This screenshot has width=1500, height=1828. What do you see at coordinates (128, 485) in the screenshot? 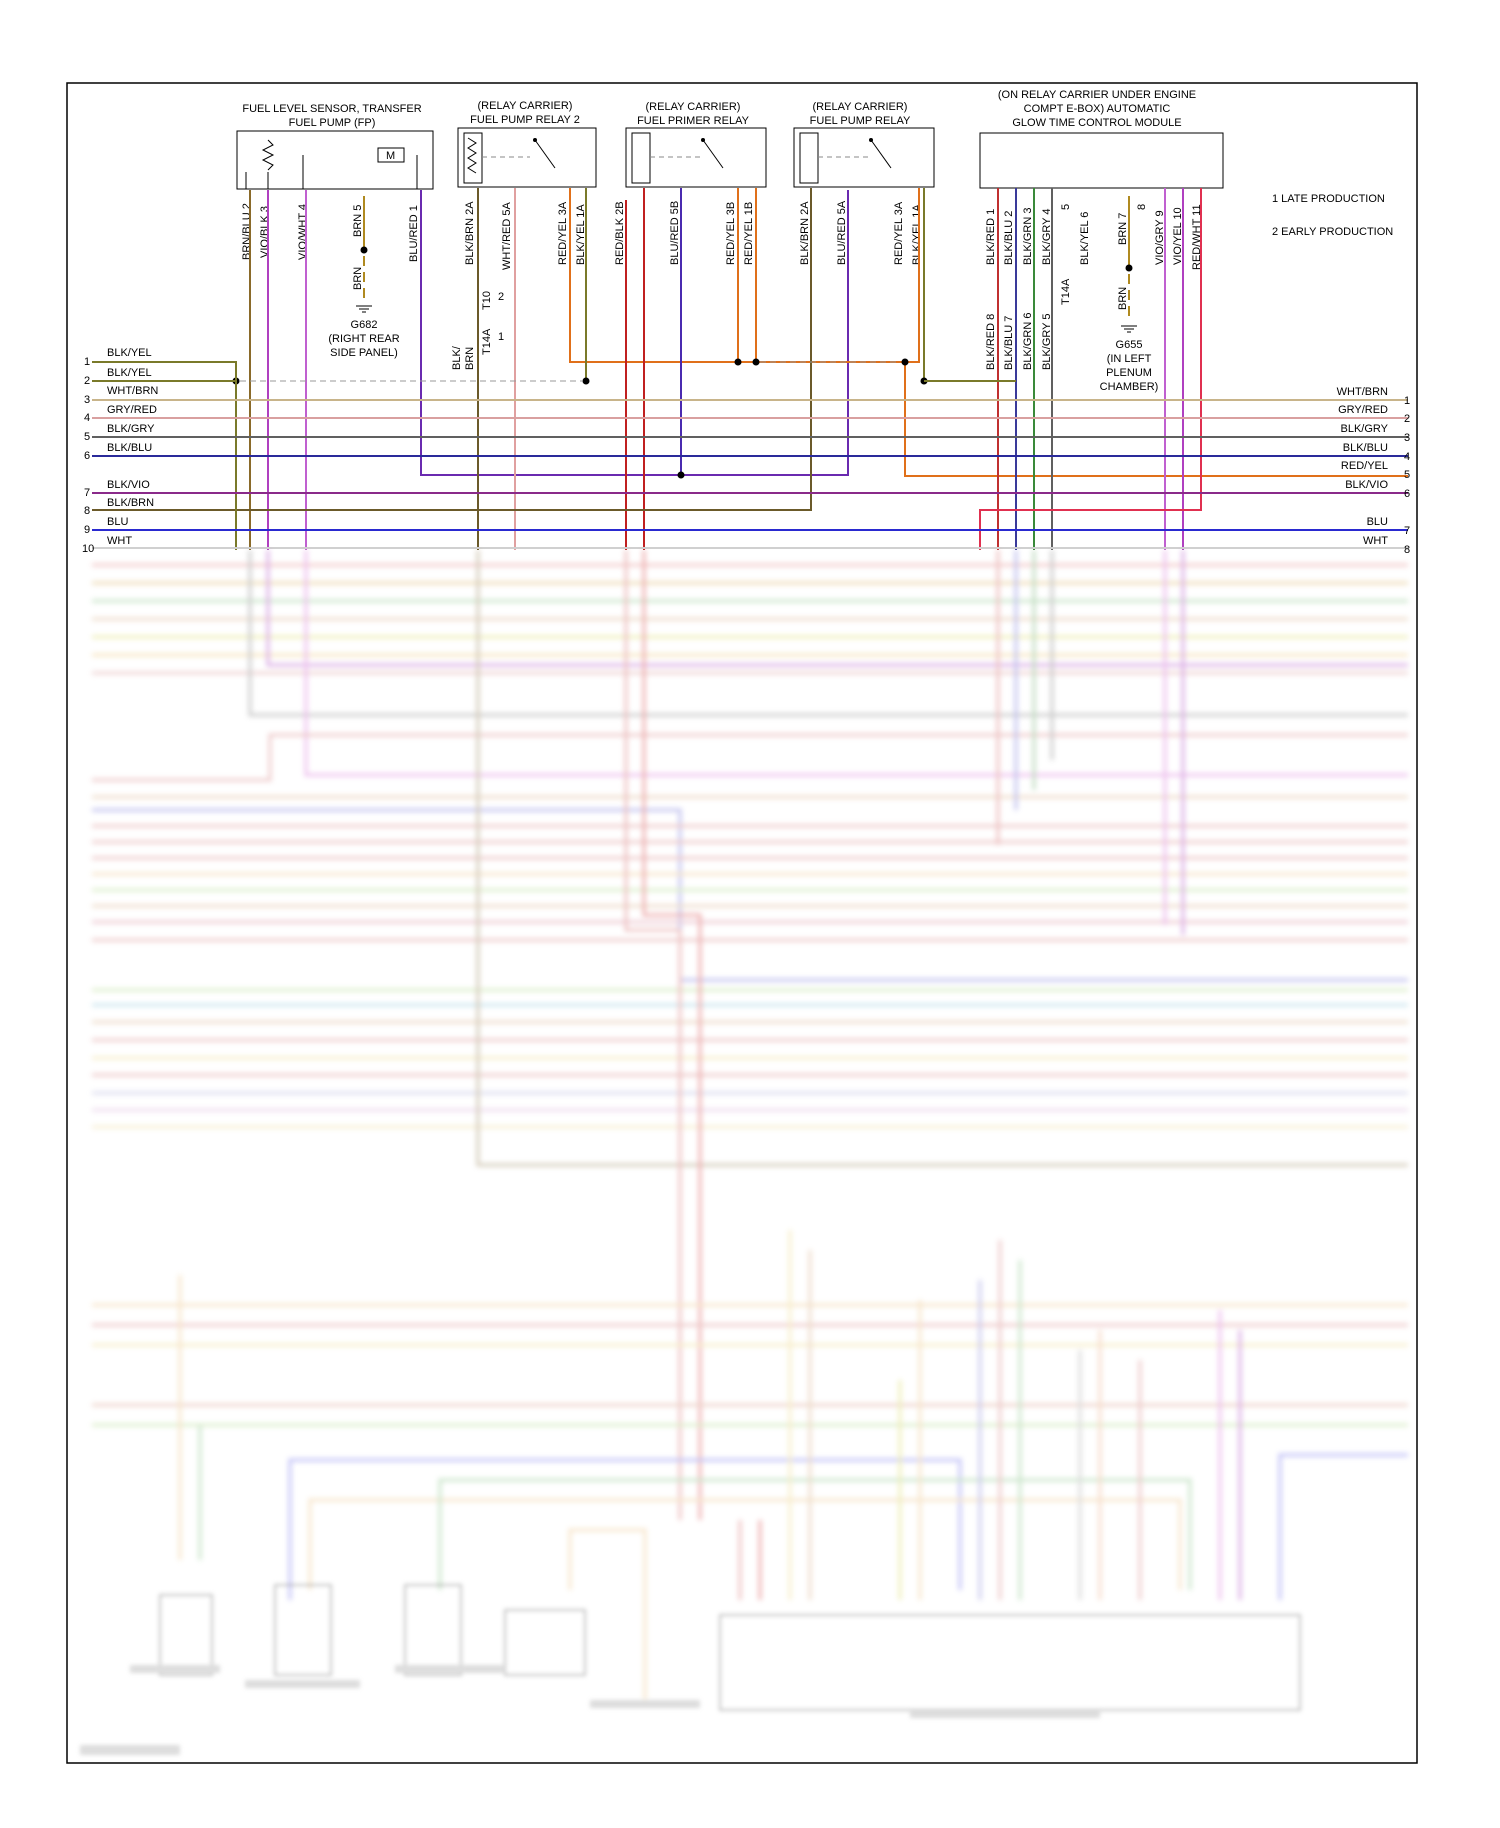
I see `lb-lbl-7: BLK/VIO` at bounding box center [128, 485].